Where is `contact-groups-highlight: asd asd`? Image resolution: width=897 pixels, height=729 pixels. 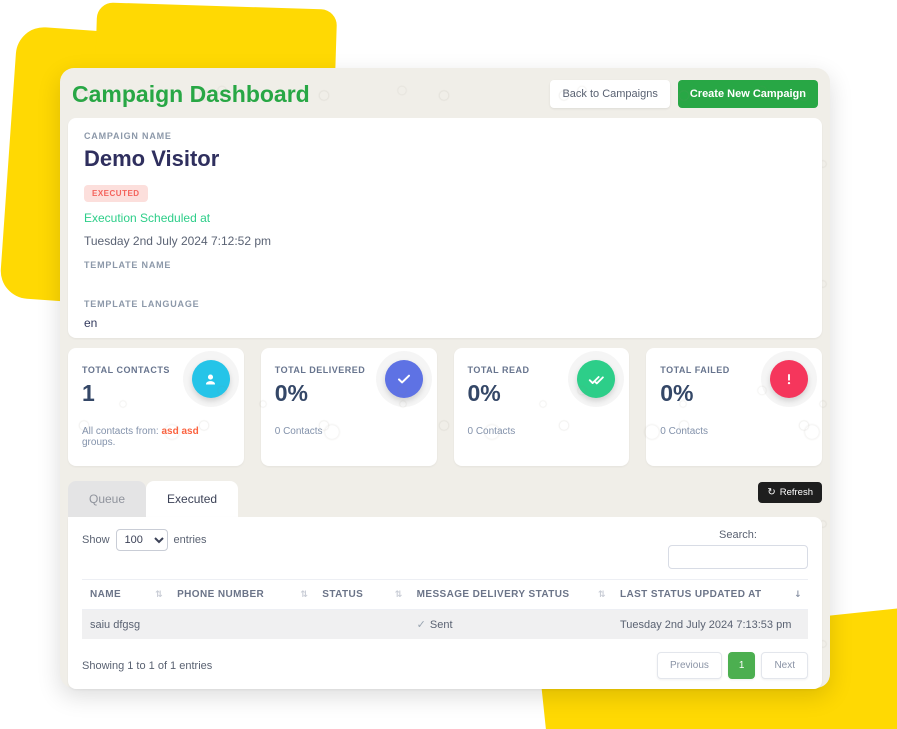
contact-groups-highlight: asd asd is located at coordinates (180, 431).